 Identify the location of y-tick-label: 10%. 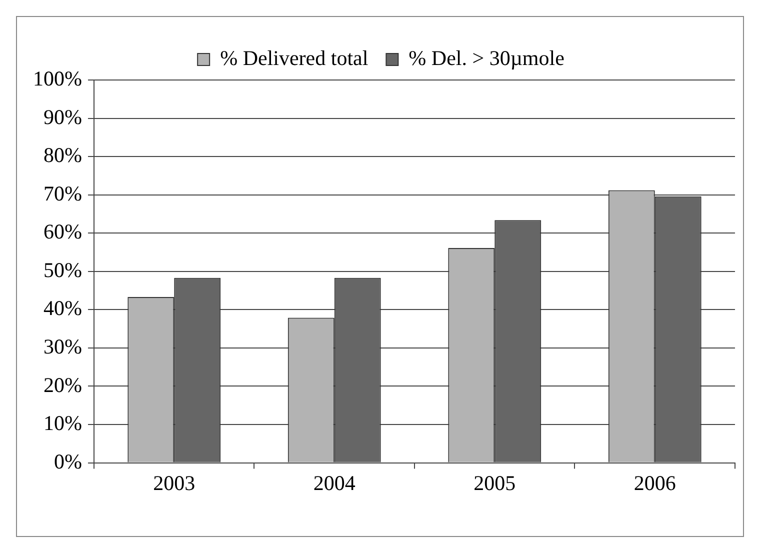
(62, 423).